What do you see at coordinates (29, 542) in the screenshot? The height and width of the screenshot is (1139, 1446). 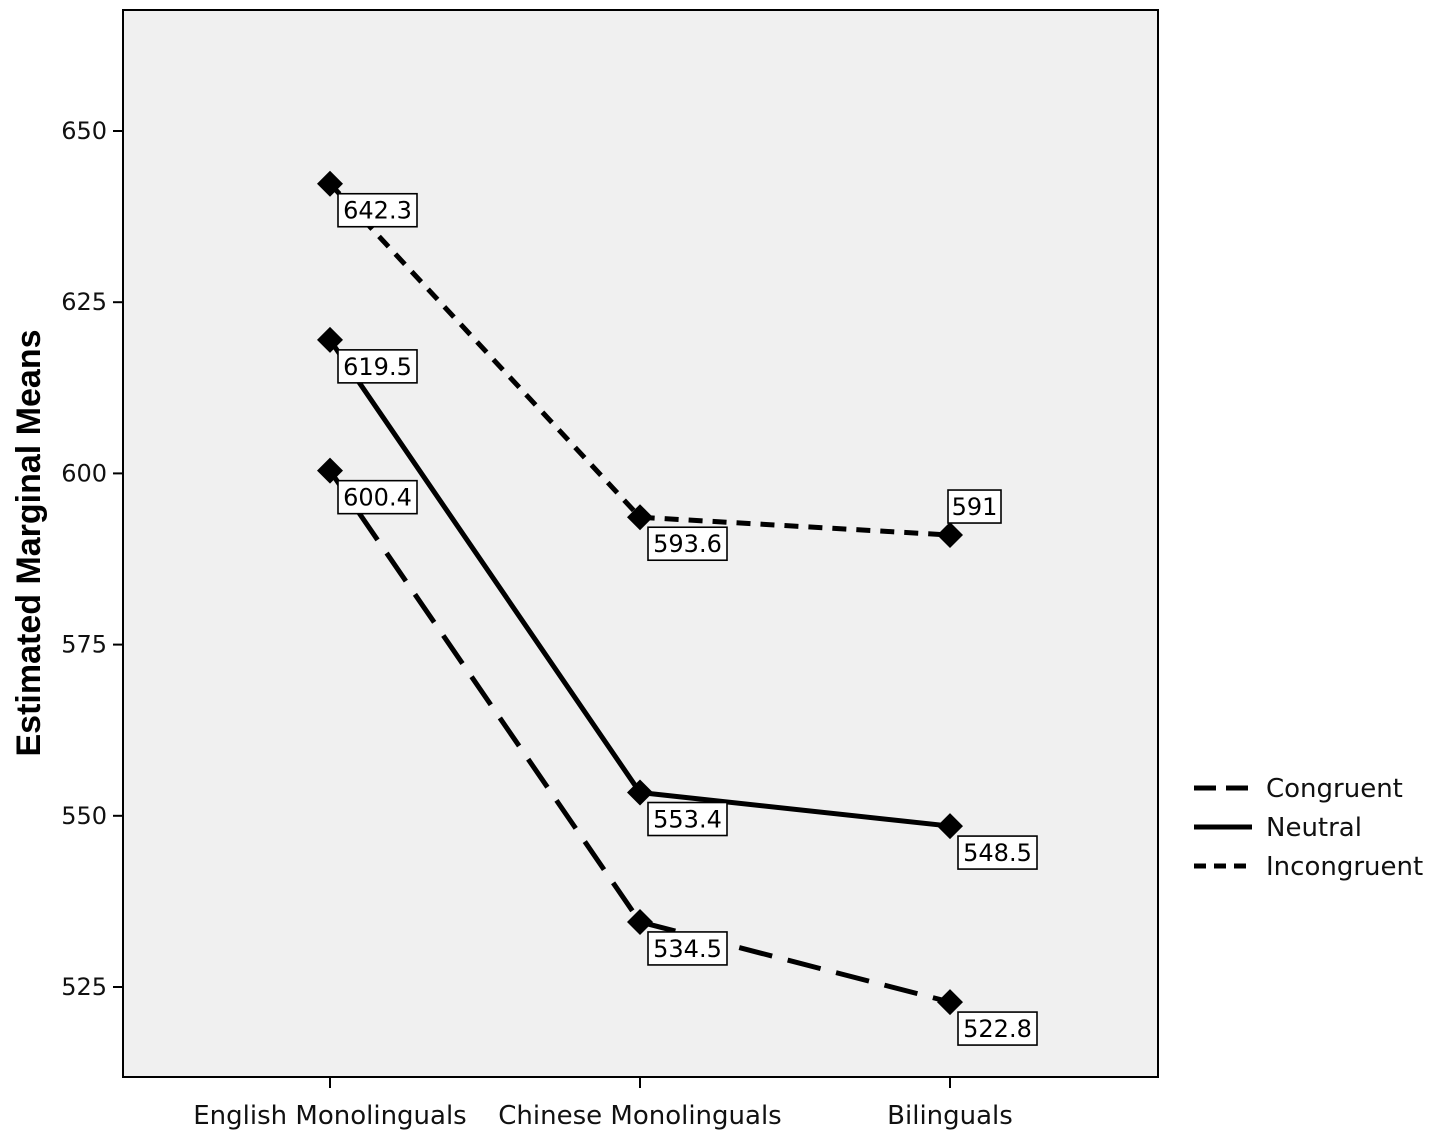 I see `y-axis-label: Estimated Marginal Means` at bounding box center [29, 542].